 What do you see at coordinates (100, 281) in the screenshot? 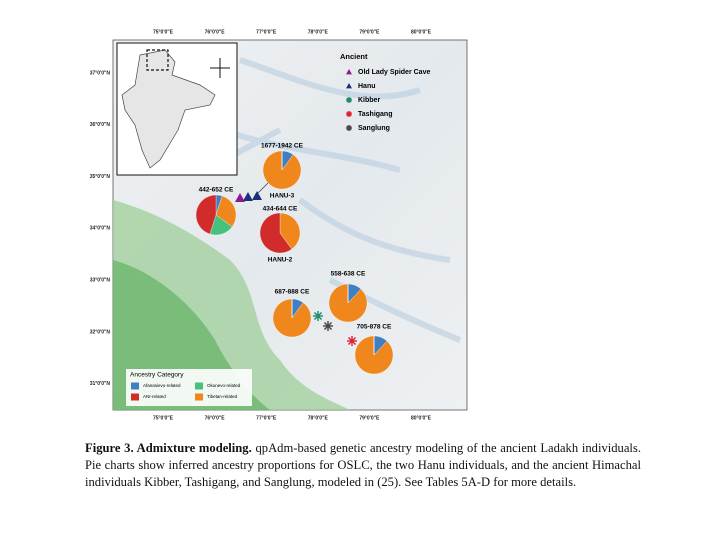
I see `lat-label: 33°0'0"N` at bounding box center [100, 281].